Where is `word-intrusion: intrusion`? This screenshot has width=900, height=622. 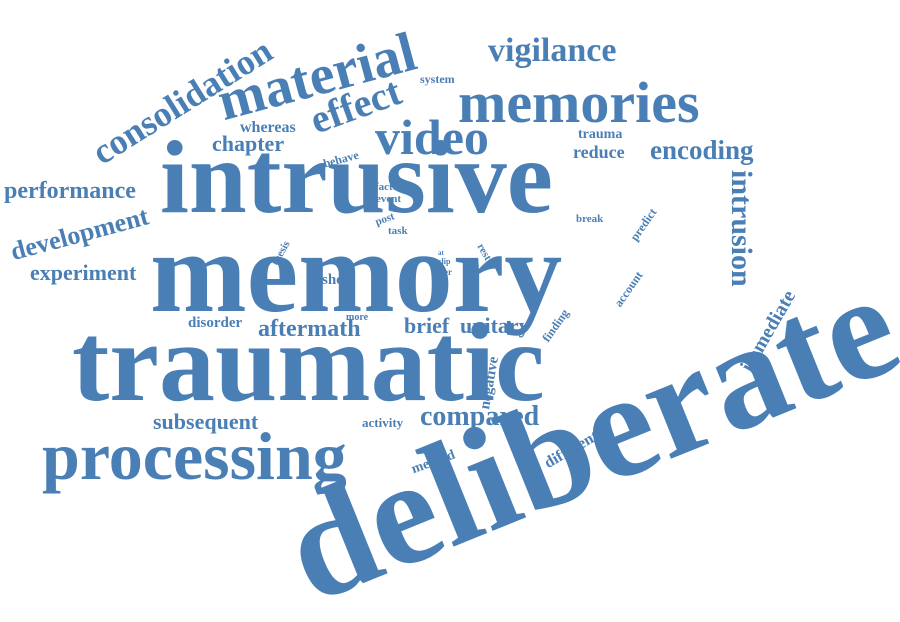 word-intrusion: intrusion is located at coordinates (741, 228).